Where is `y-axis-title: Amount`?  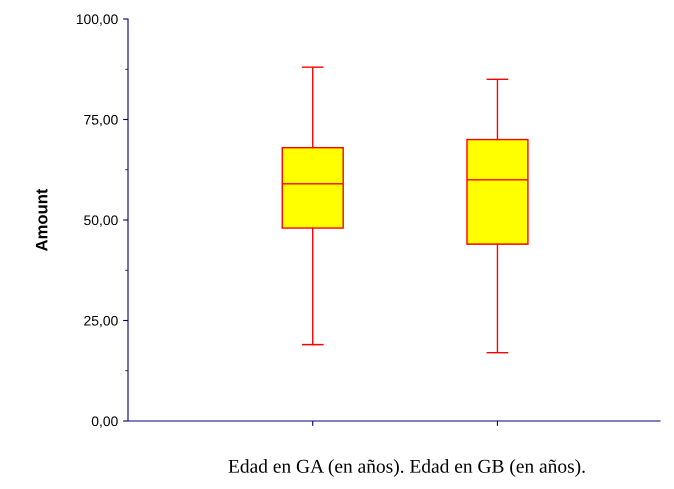
y-axis-title: Amount is located at coordinates (42, 220).